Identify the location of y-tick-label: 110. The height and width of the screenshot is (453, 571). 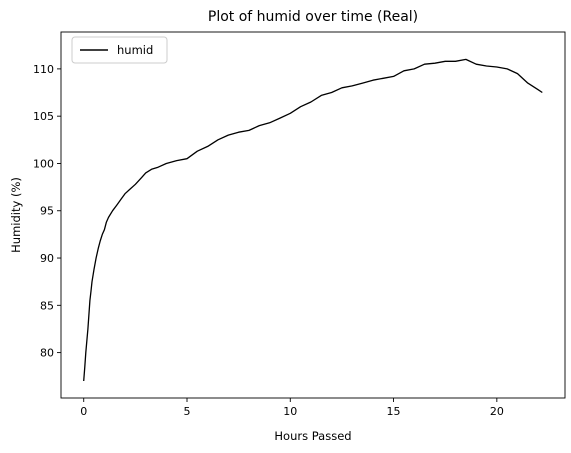
(43, 69).